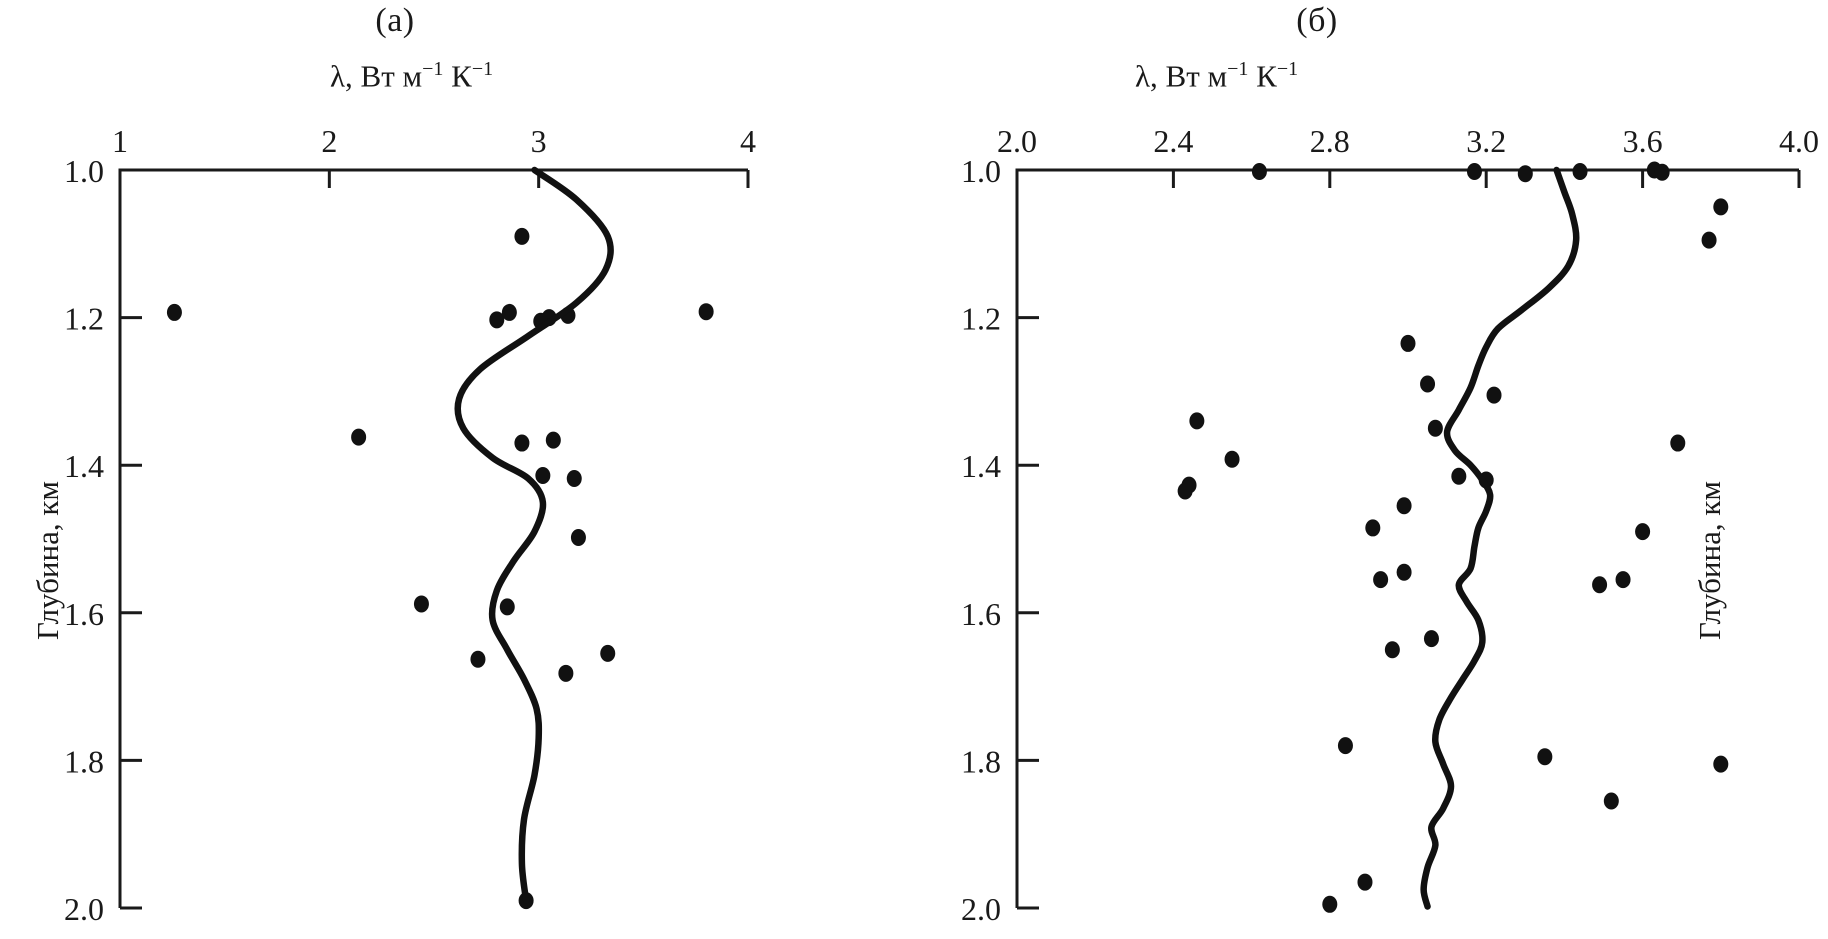 The width and height of the screenshot is (1828, 939). I want to click on panel-b-x-axis-title-mid: К, so click(1262, 76).